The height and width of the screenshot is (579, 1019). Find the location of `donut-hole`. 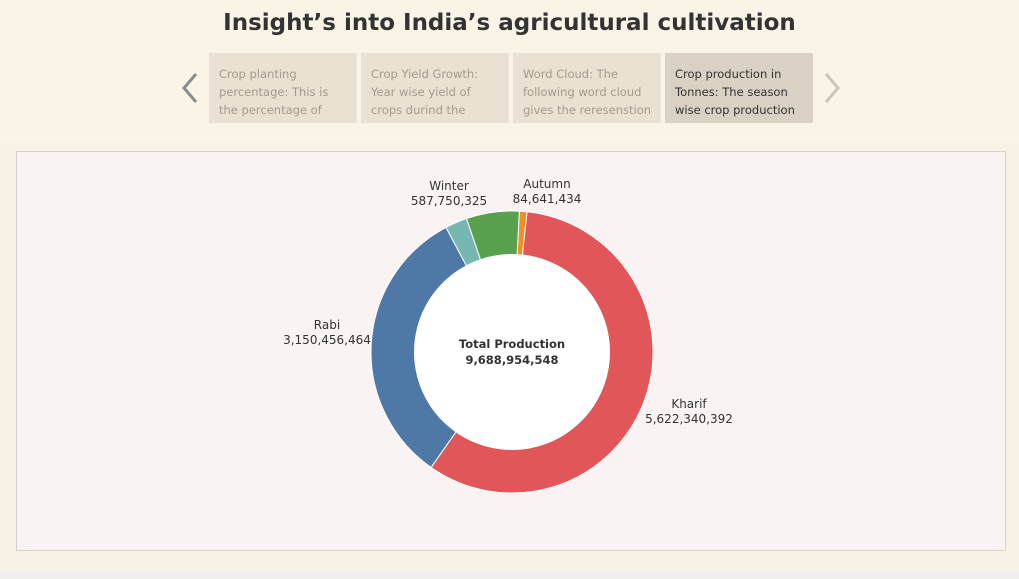

donut-hole is located at coordinates (512, 352).